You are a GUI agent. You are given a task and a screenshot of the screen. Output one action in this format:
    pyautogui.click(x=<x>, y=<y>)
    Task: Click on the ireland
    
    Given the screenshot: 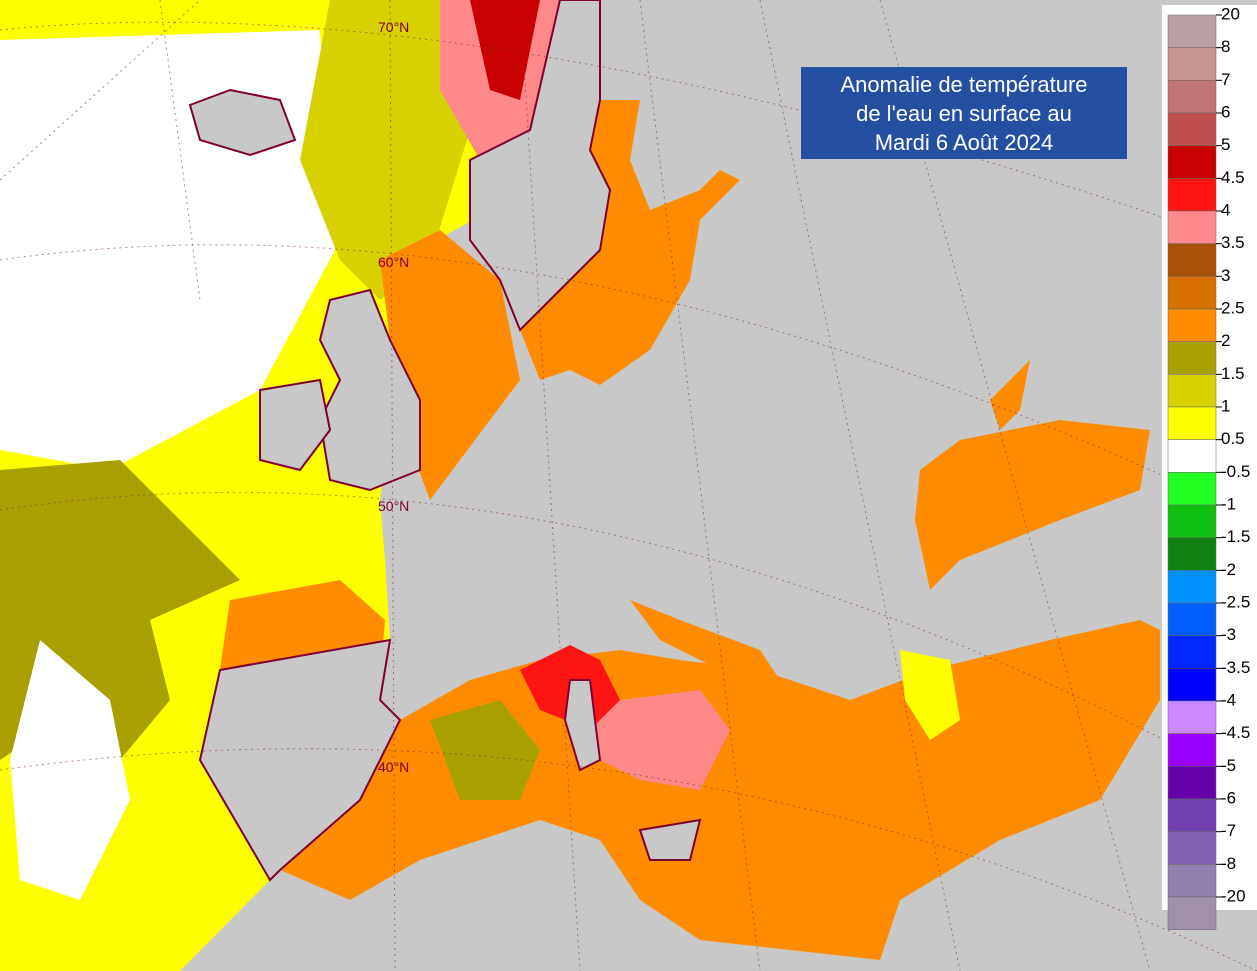 What is the action you would take?
    pyautogui.click(x=295, y=425)
    